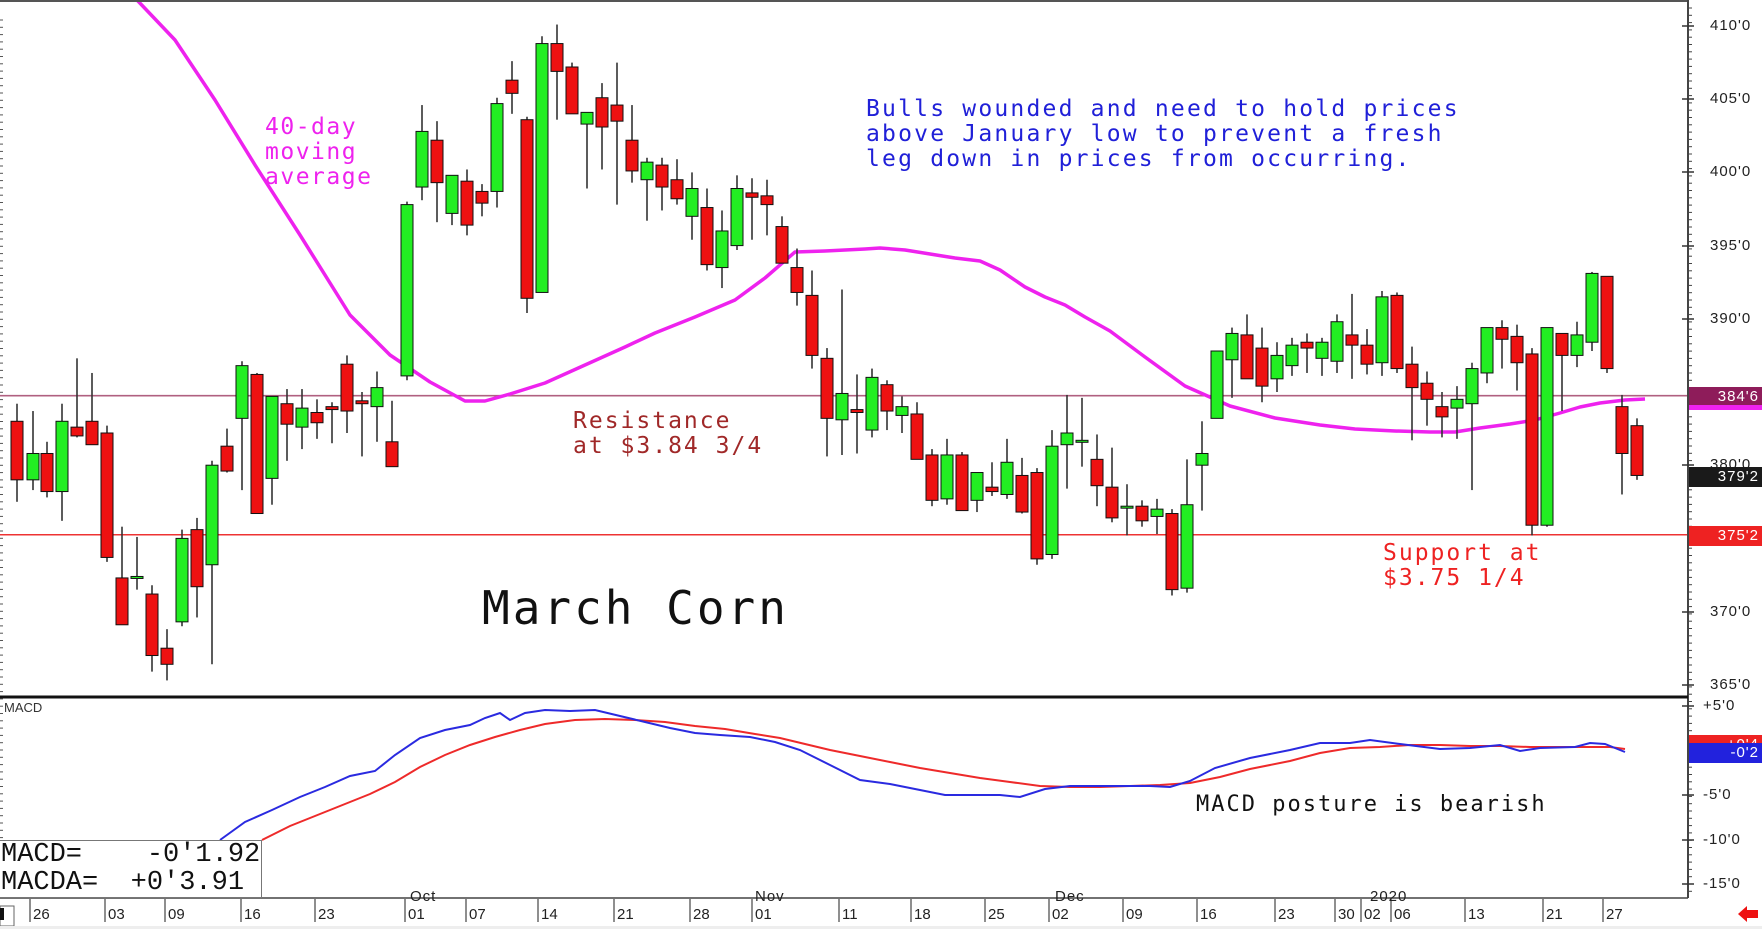  I want to click on macd-panel-label: MACD, so click(23, 707).